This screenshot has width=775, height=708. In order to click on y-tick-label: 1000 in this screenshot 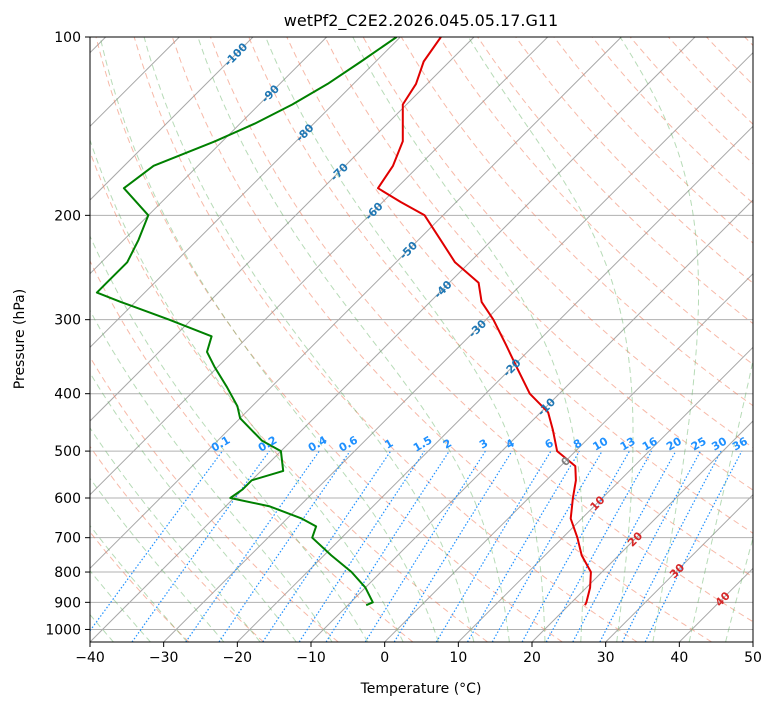, I will do `click(63, 630)`.